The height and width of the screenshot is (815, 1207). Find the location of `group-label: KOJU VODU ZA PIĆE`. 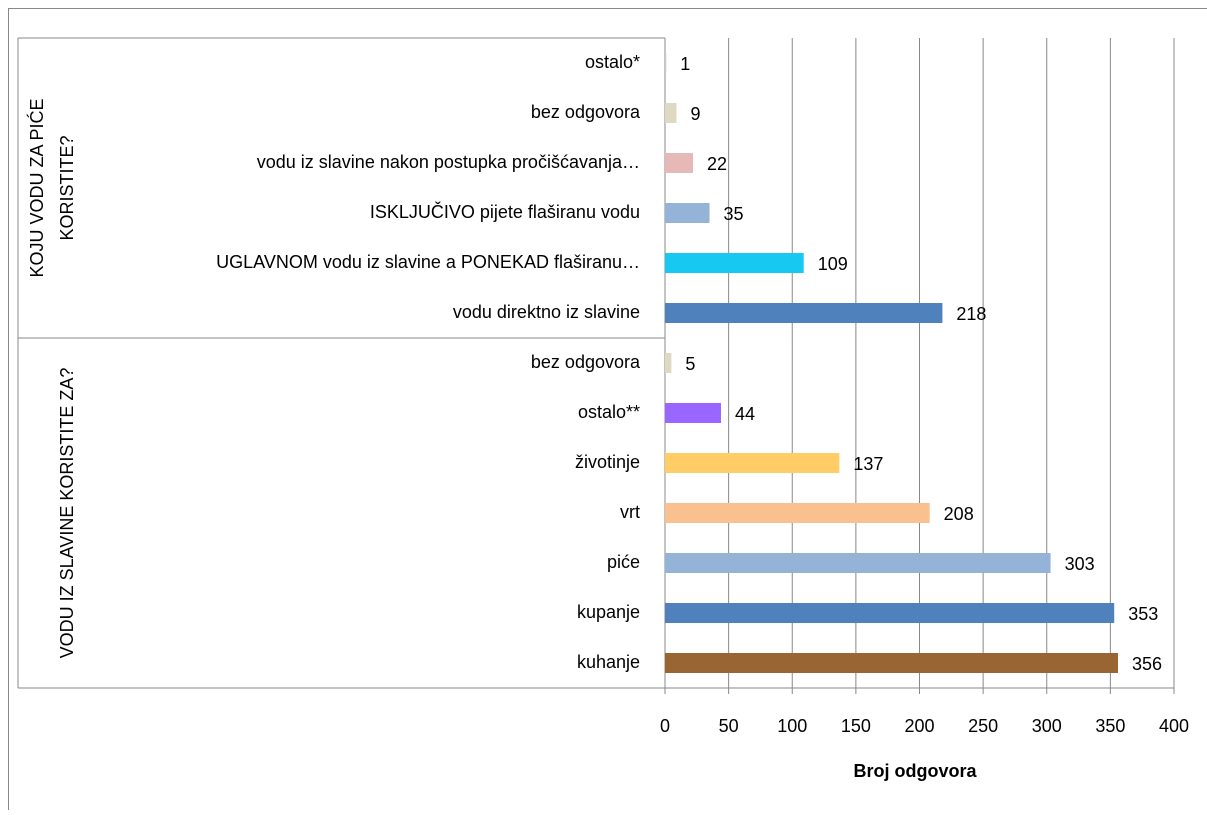

group-label: KOJU VODU ZA PIĆE is located at coordinates (36, 187).